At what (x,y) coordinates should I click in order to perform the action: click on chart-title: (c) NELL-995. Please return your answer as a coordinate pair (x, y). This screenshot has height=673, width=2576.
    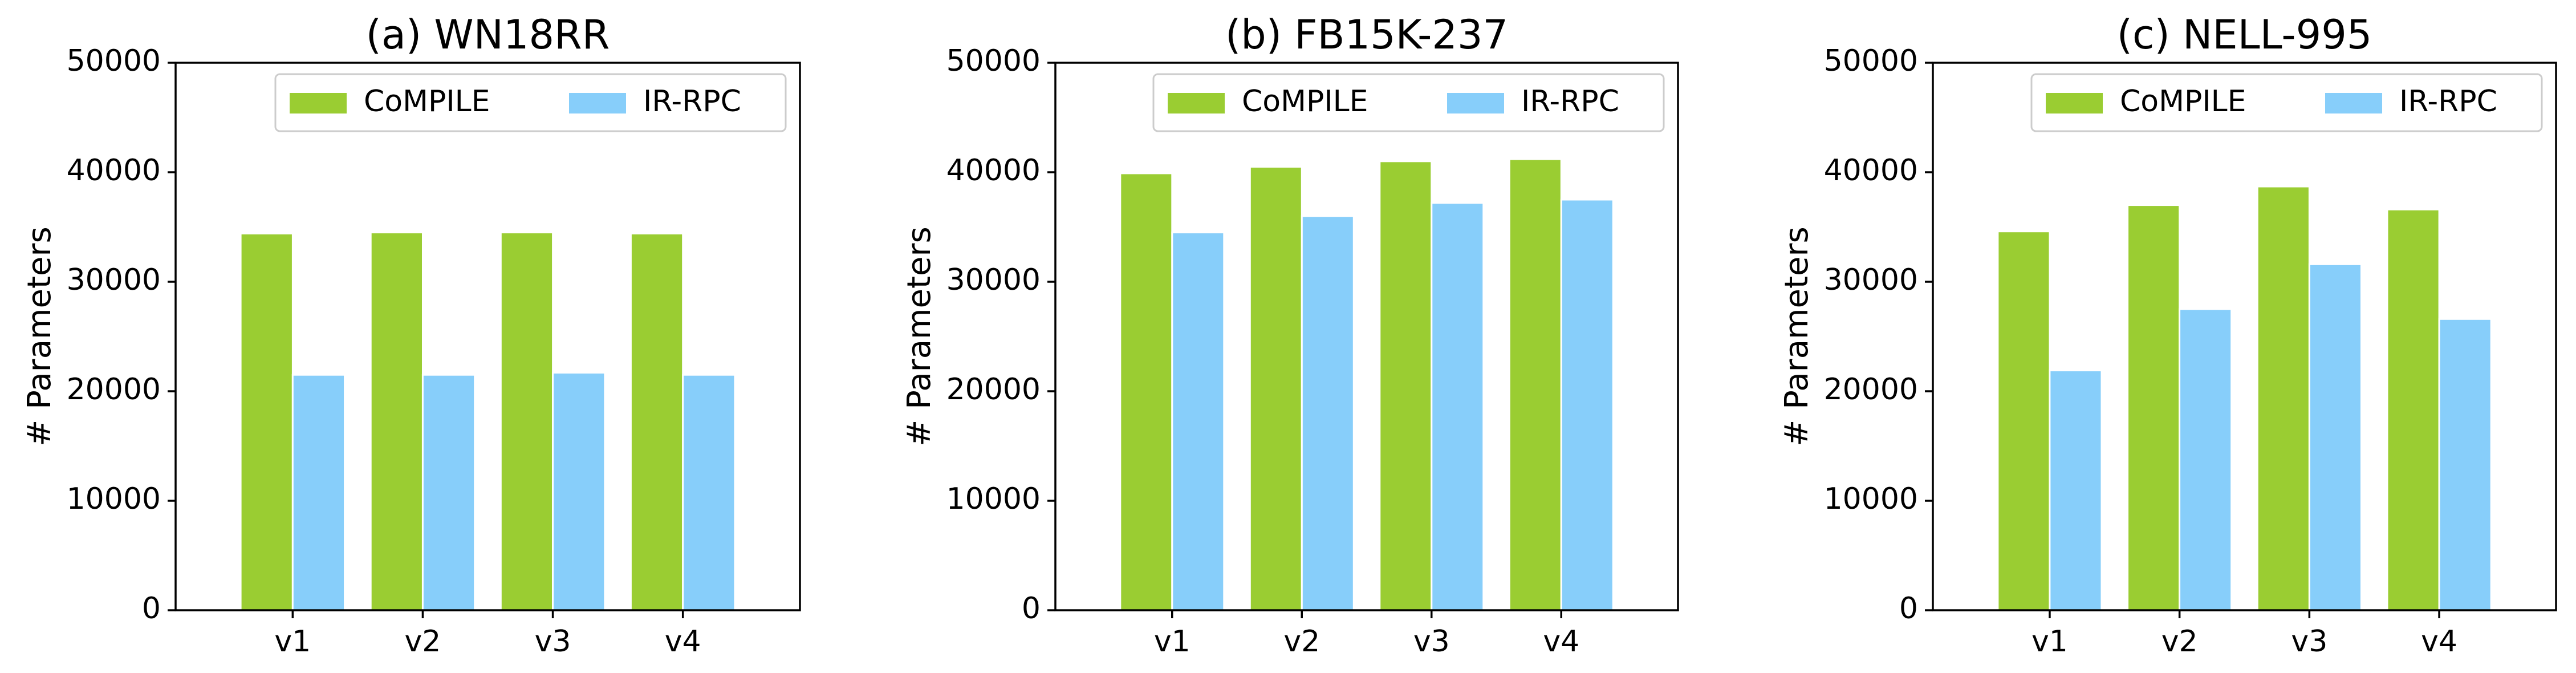
    Looking at the image, I should click on (2244, 34).